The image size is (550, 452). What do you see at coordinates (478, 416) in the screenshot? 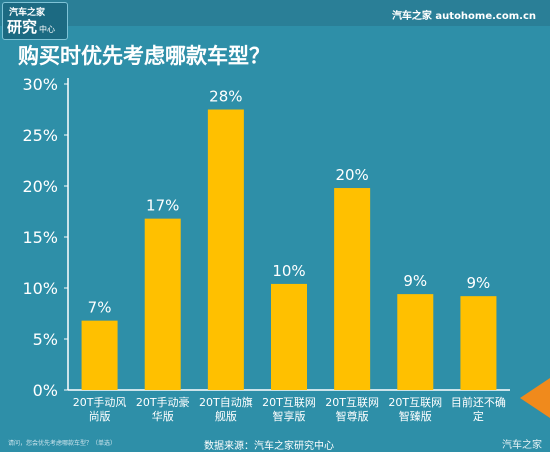
I see `category-label: 定` at bounding box center [478, 416].